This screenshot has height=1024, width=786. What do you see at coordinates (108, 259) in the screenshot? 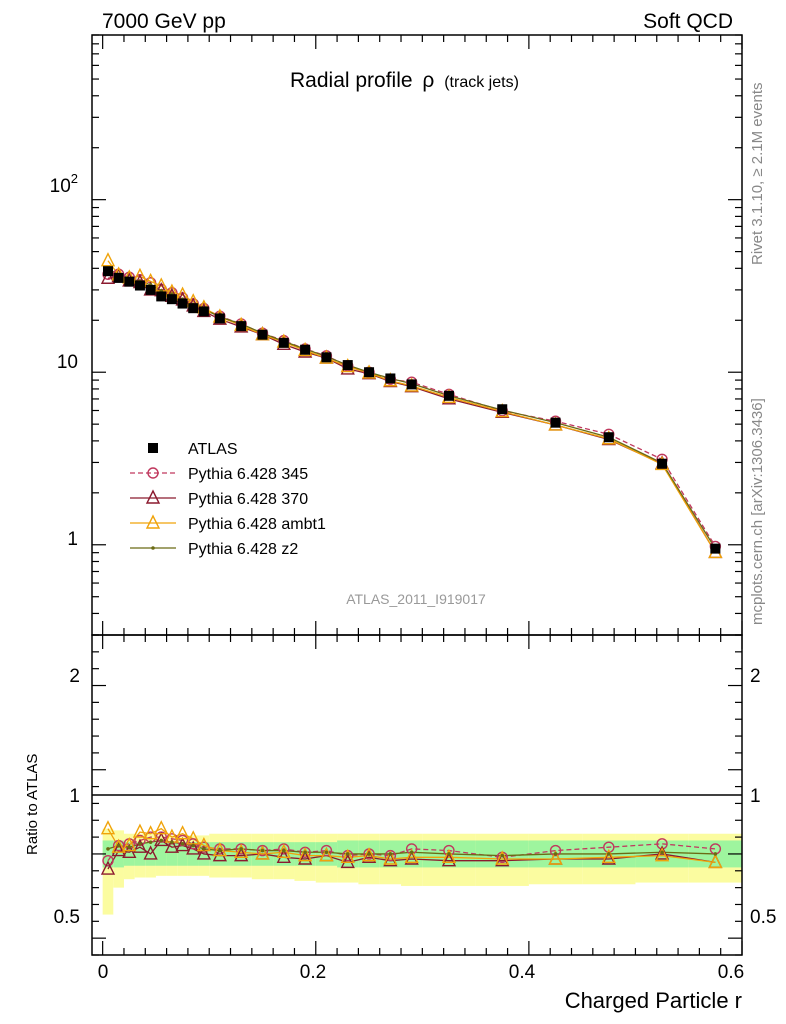
I see `marker-ambt1` at bounding box center [108, 259].